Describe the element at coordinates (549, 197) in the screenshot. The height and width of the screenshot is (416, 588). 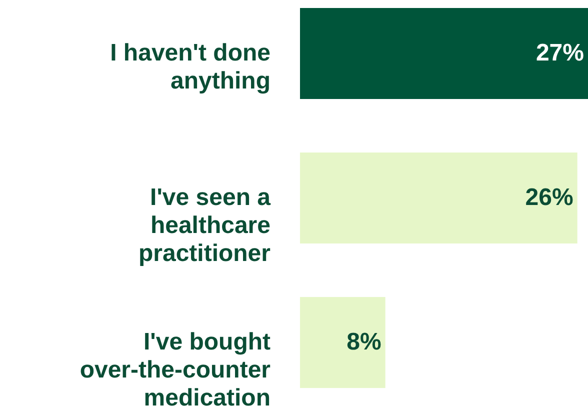
I see `data-label: 26%` at that location.